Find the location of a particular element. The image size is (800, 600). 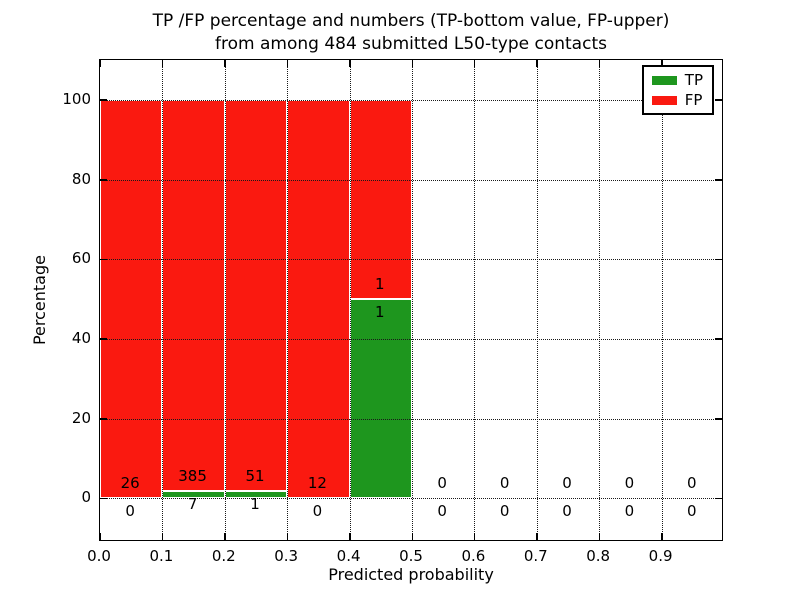

fp-count-label: 385 is located at coordinates (192, 476).